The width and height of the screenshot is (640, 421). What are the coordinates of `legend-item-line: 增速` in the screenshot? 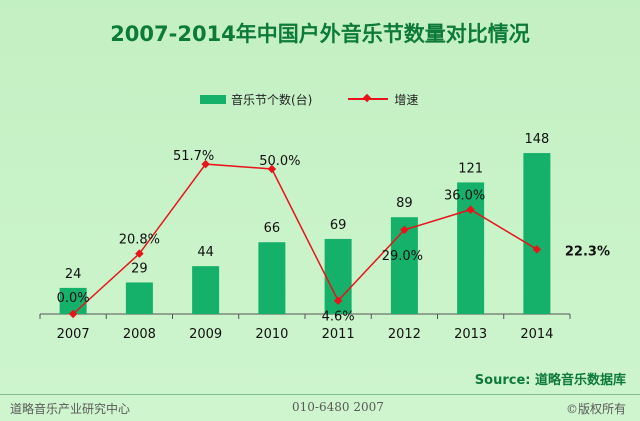 It's located at (383, 99).